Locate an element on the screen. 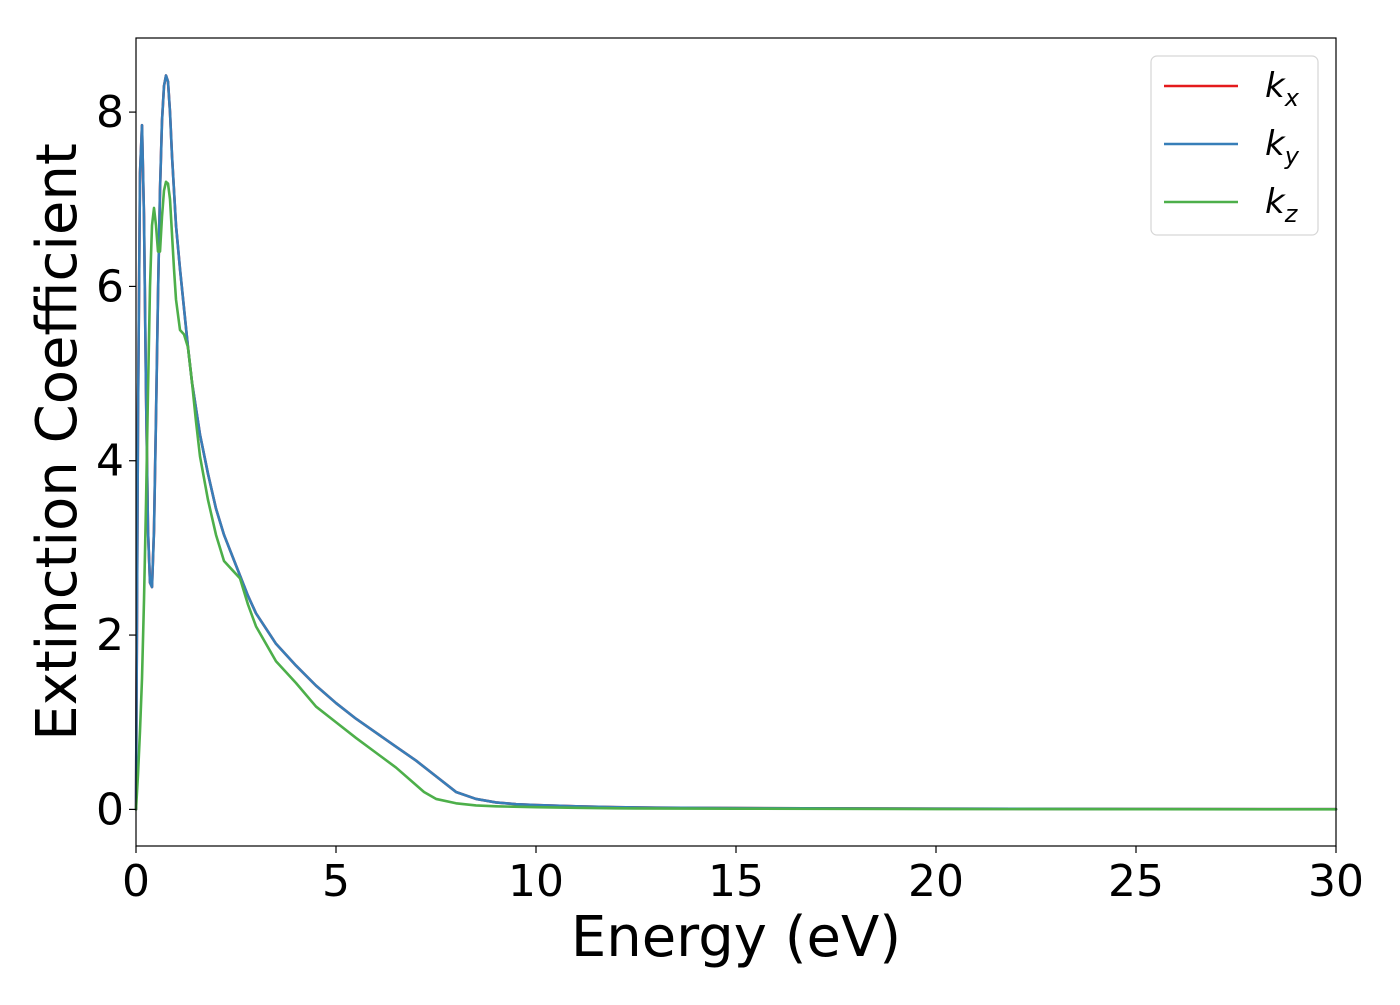  x-tick-label: 0 is located at coordinates (136, 881).